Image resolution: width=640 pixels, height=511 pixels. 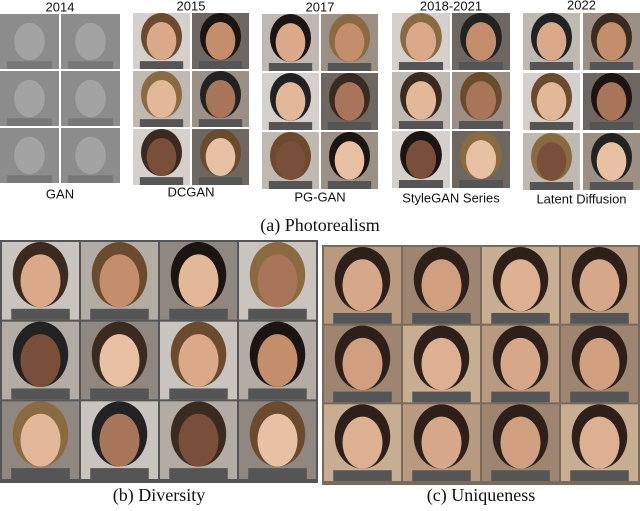 What do you see at coordinates (451, 6) in the screenshot?
I see `year-label: 2018-2021` at bounding box center [451, 6].